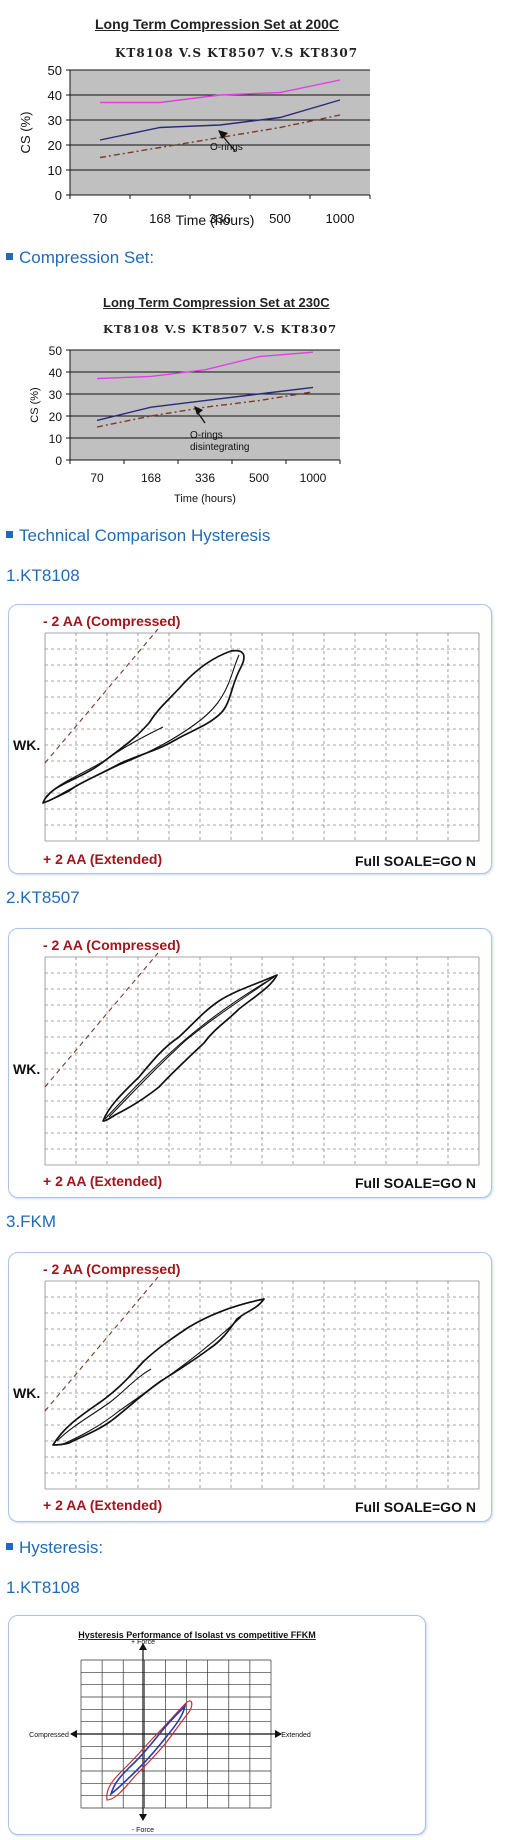 The height and width of the screenshot is (1840, 508). Describe the element at coordinates (261, 735) in the screenshot. I see `hysteresis-plot-kt8108` at that location.